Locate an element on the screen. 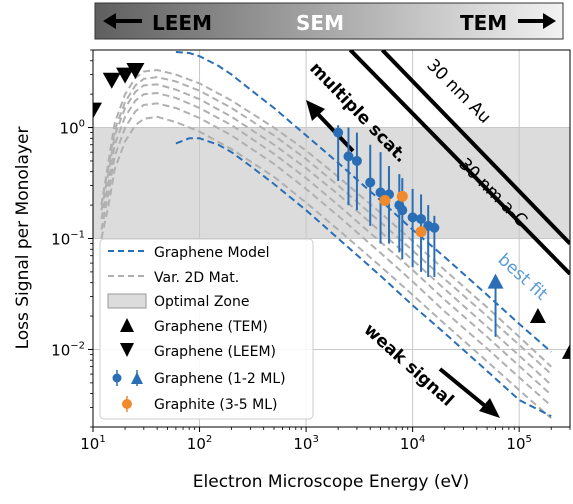  legend-label-model: Graphene Model is located at coordinates (212, 253).